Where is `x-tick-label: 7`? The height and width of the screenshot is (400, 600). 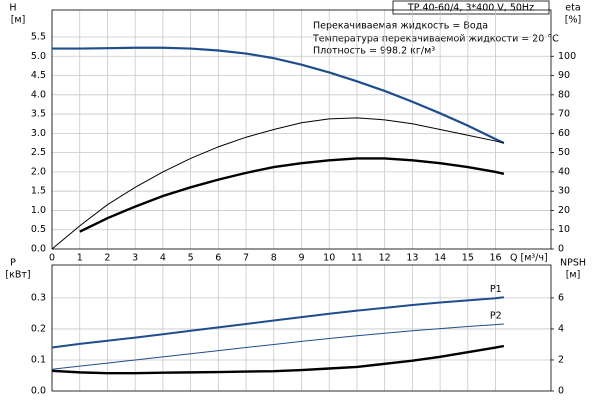
x-tick-label: 7 is located at coordinates (246, 258).